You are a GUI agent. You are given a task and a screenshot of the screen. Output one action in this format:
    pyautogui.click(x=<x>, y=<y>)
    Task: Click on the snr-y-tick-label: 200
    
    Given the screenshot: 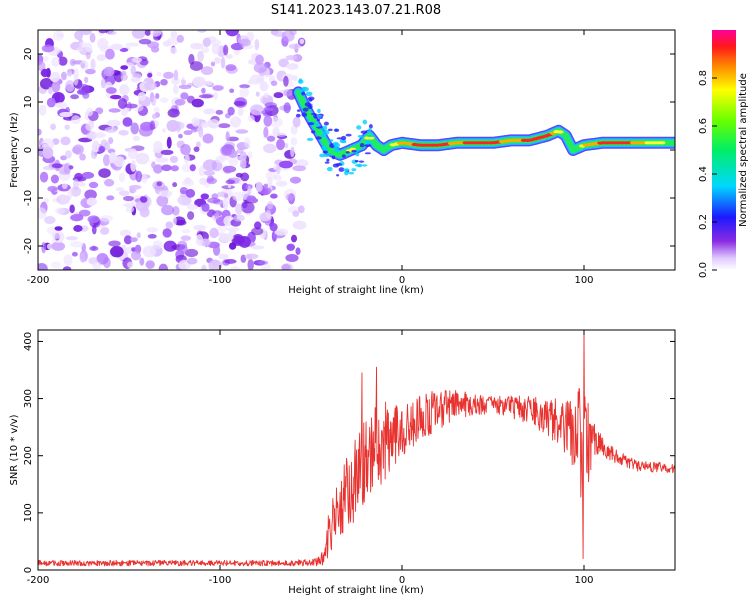 What is the action you would take?
    pyautogui.click(x=28, y=455)
    